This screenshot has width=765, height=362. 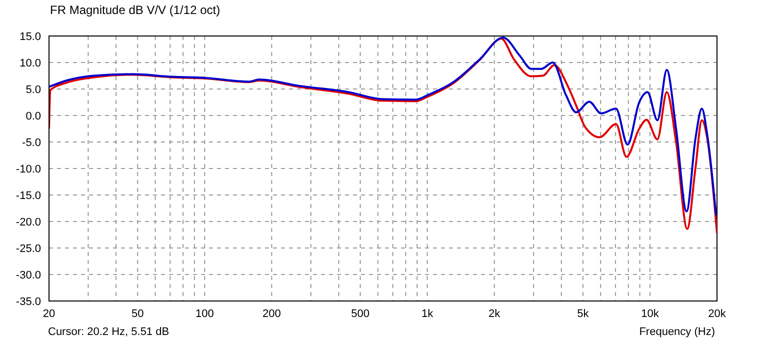 I want to click on x-tick-label: 50, so click(x=137, y=314).